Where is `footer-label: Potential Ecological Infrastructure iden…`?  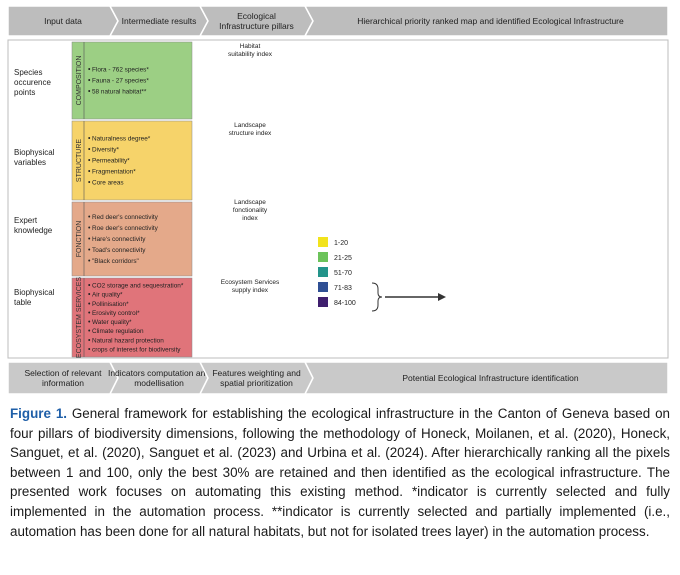 footer-label: Potential Ecological Infrastructure iden… is located at coordinates (490, 378).